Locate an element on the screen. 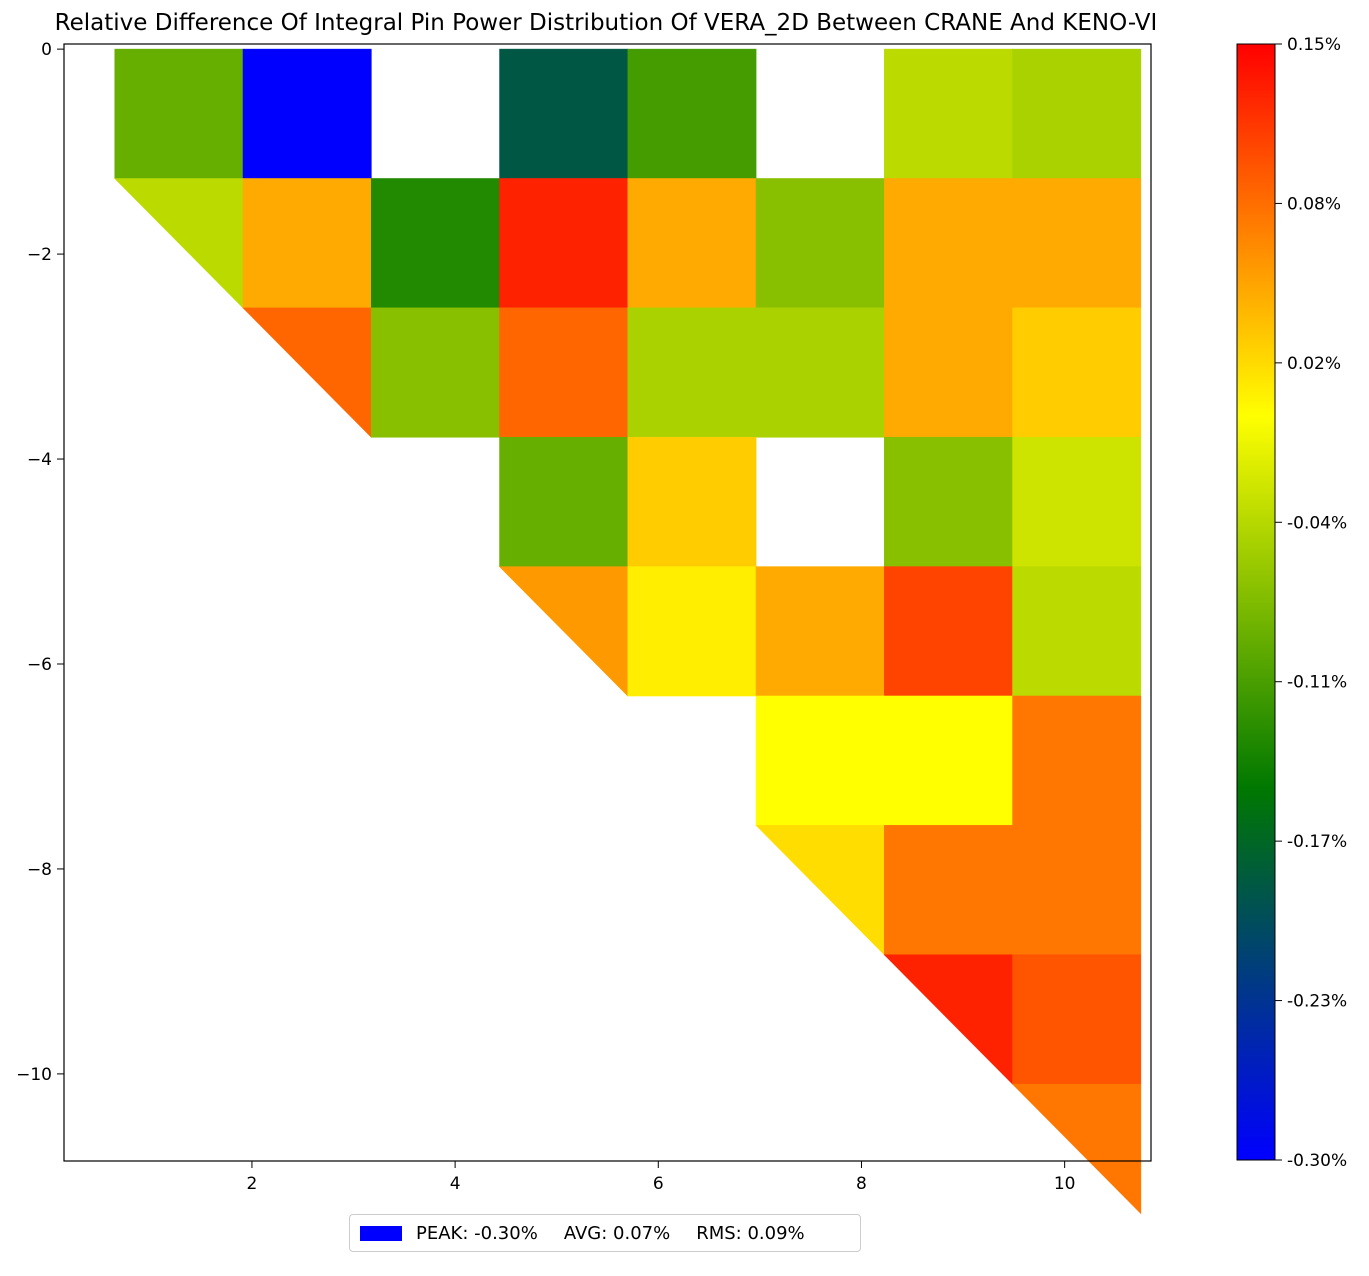 This screenshot has height=1276, width=1369. y-tick-label: −10 is located at coordinates (34, 1075).